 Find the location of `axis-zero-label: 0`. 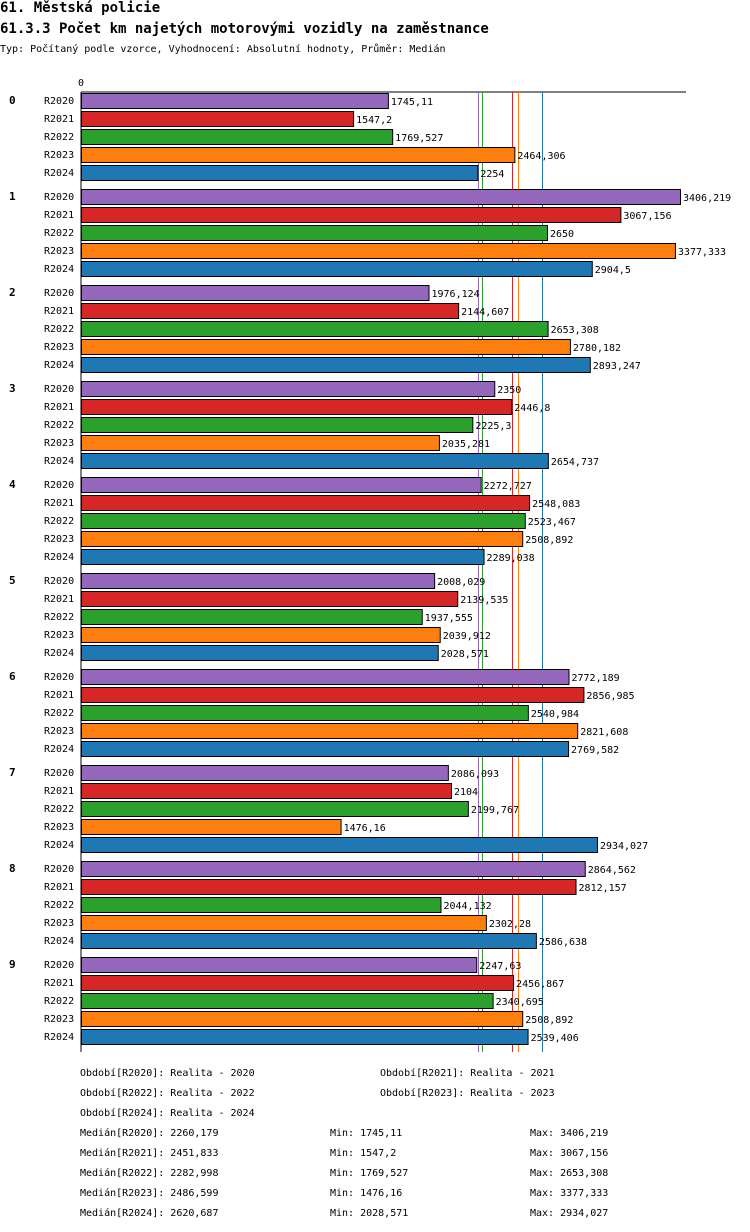

axis-zero-label: 0 is located at coordinates (81, 83).